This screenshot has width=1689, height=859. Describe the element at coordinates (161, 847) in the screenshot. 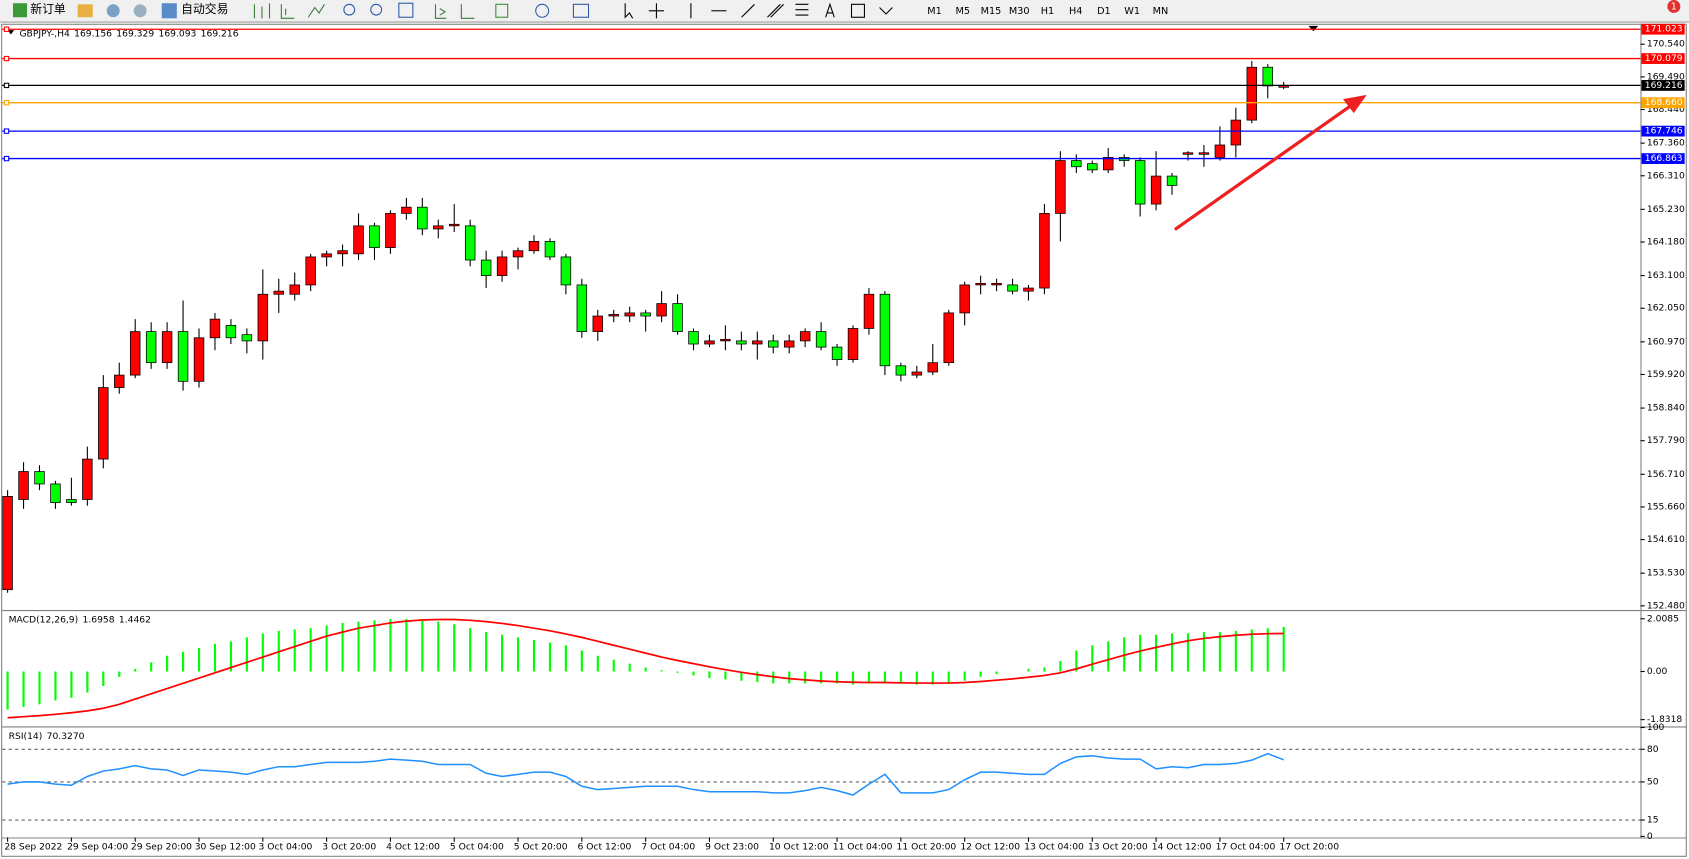

I see `x-tick-label: 29 Sep 20:00` at that location.